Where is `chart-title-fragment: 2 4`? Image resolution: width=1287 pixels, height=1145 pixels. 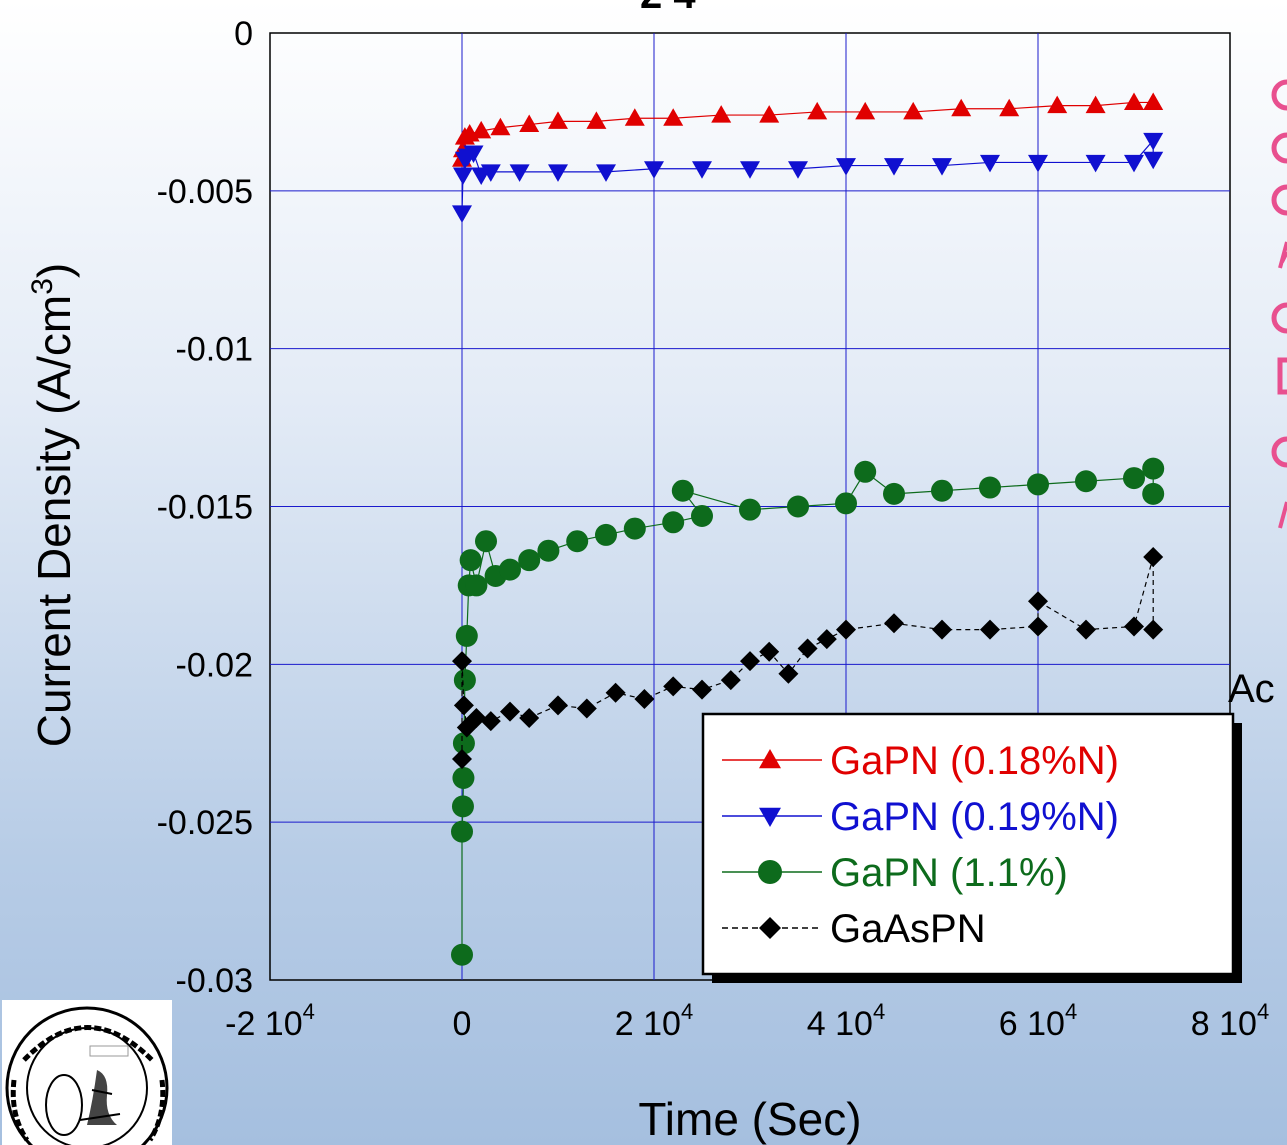
chart-title-fragment: 2 4 is located at coordinates (668, 8).